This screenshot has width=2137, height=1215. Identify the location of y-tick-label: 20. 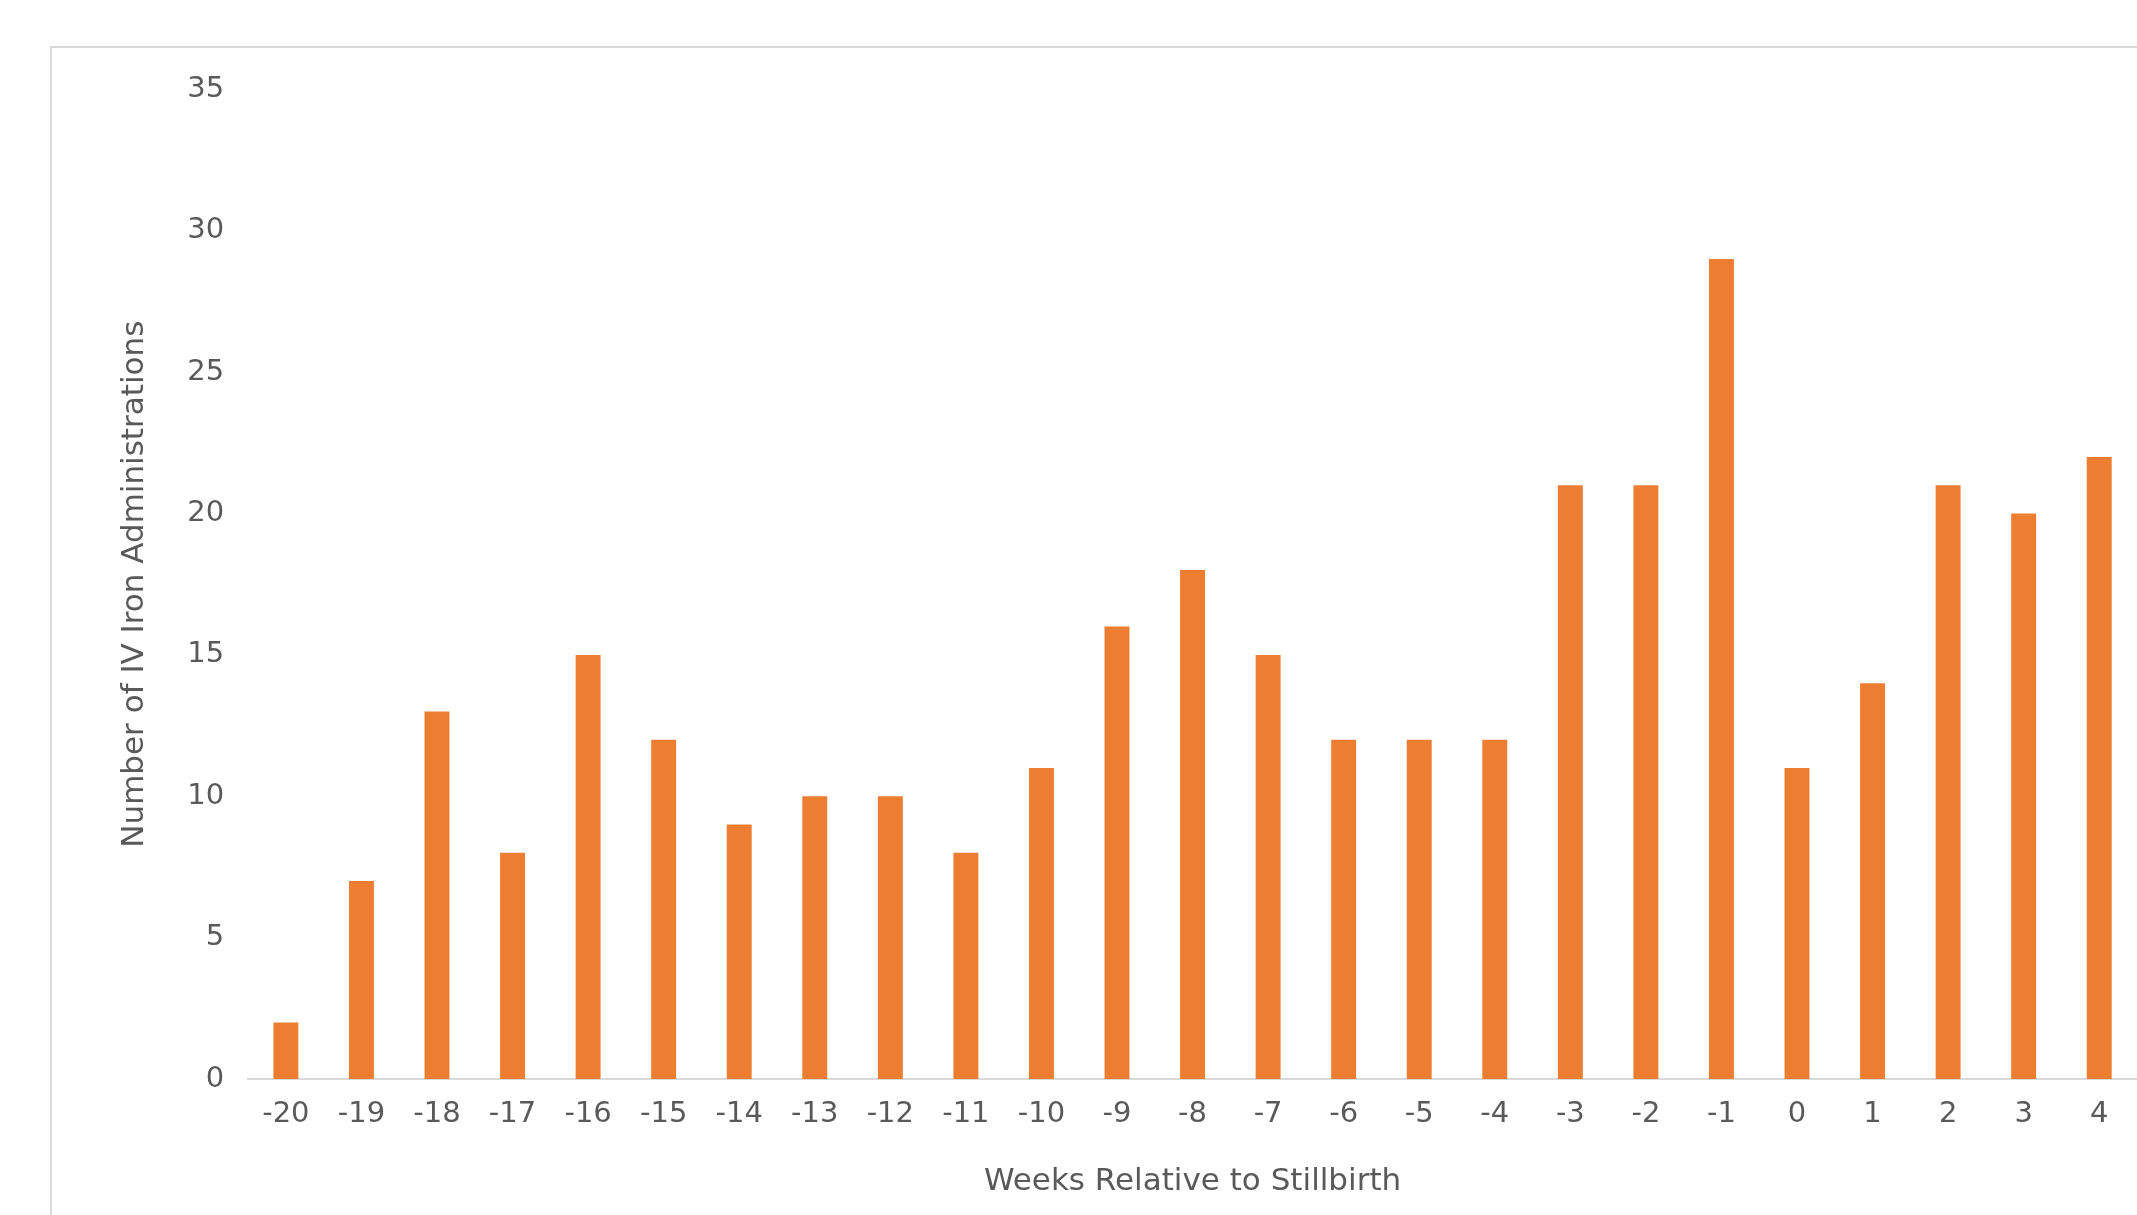
(206, 511).